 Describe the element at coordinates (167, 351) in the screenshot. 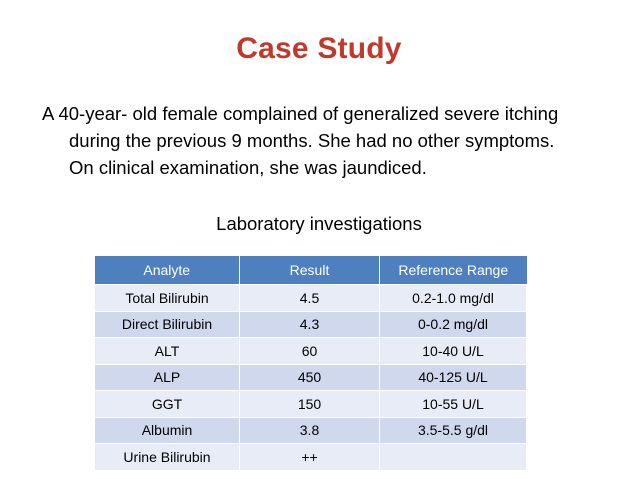

I see `analyte-cell: ALT` at that location.